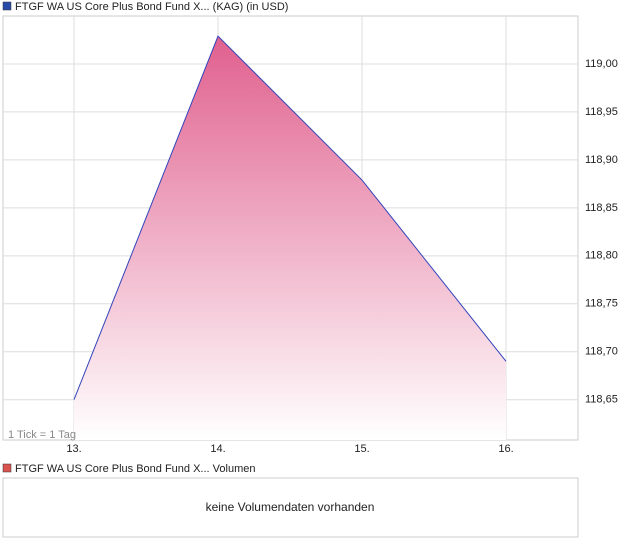  Describe the element at coordinates (217, 449) in the screenshot. I see `x-tick-label: 14.` at that location.